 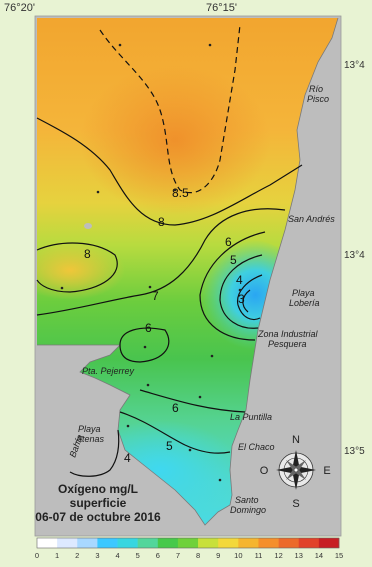 I want to click on contour-label: 3, so click(x=241, y=299).